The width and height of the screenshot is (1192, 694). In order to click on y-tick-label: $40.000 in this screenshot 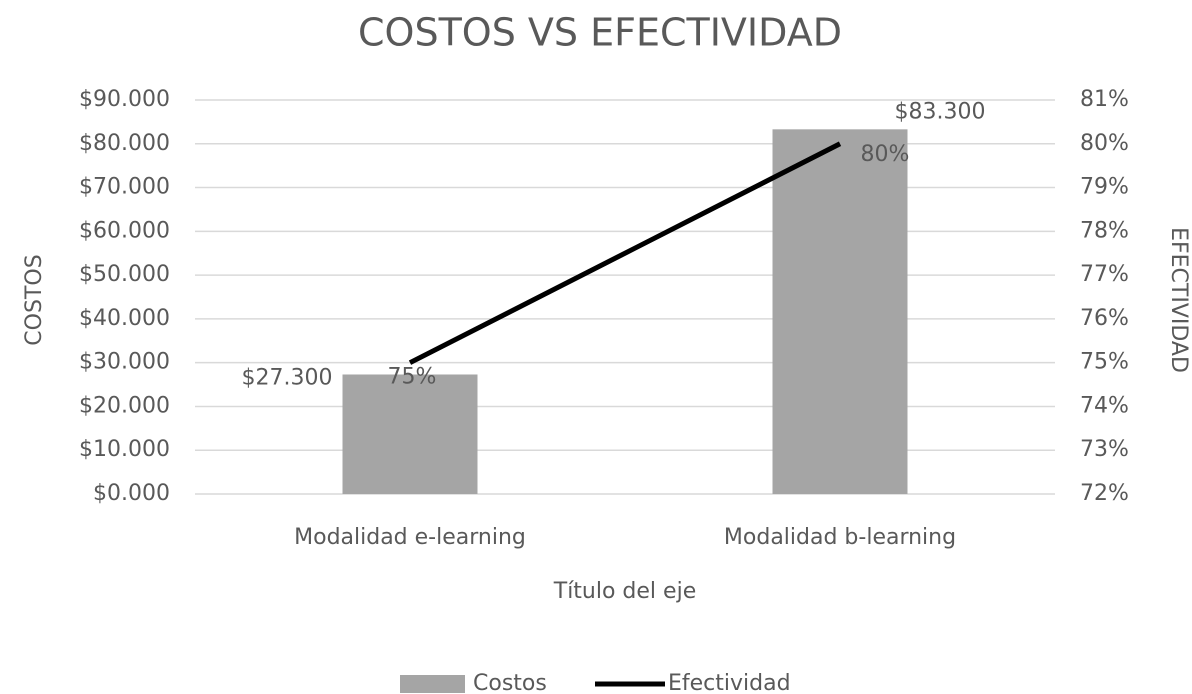, I will do `click(124, 318)`.